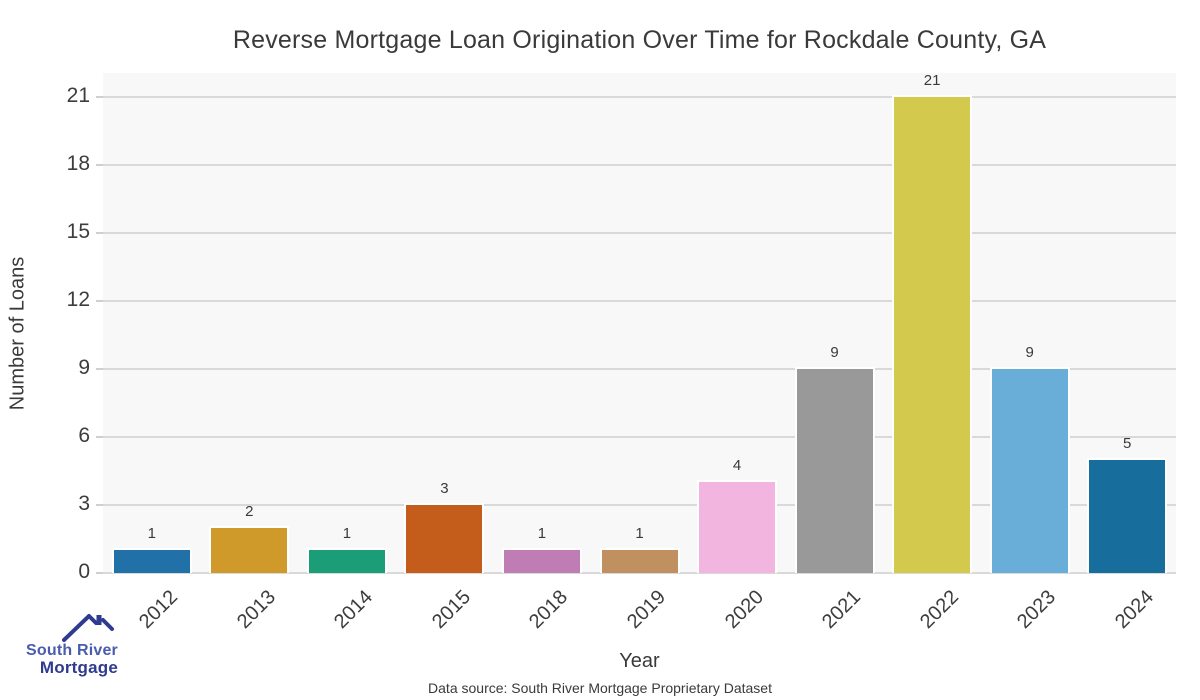 Image resolution: width=1200 pixels, height=700 pixels. Describe the element at coordinates (737, 466) in the screenshot. I see `bar-value-label-2020: 4` at that location.